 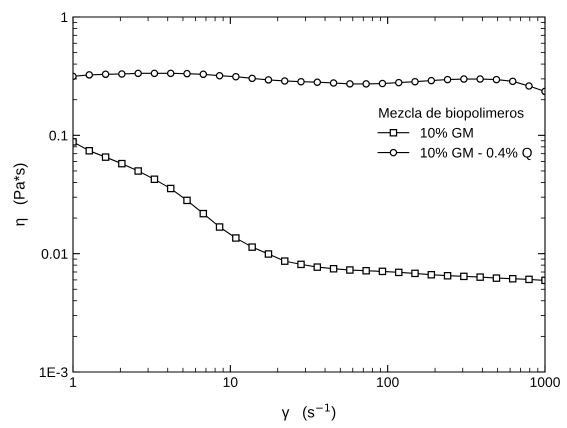 I want to click on y-tick-label: 0.1, so click(x=58, y=135).